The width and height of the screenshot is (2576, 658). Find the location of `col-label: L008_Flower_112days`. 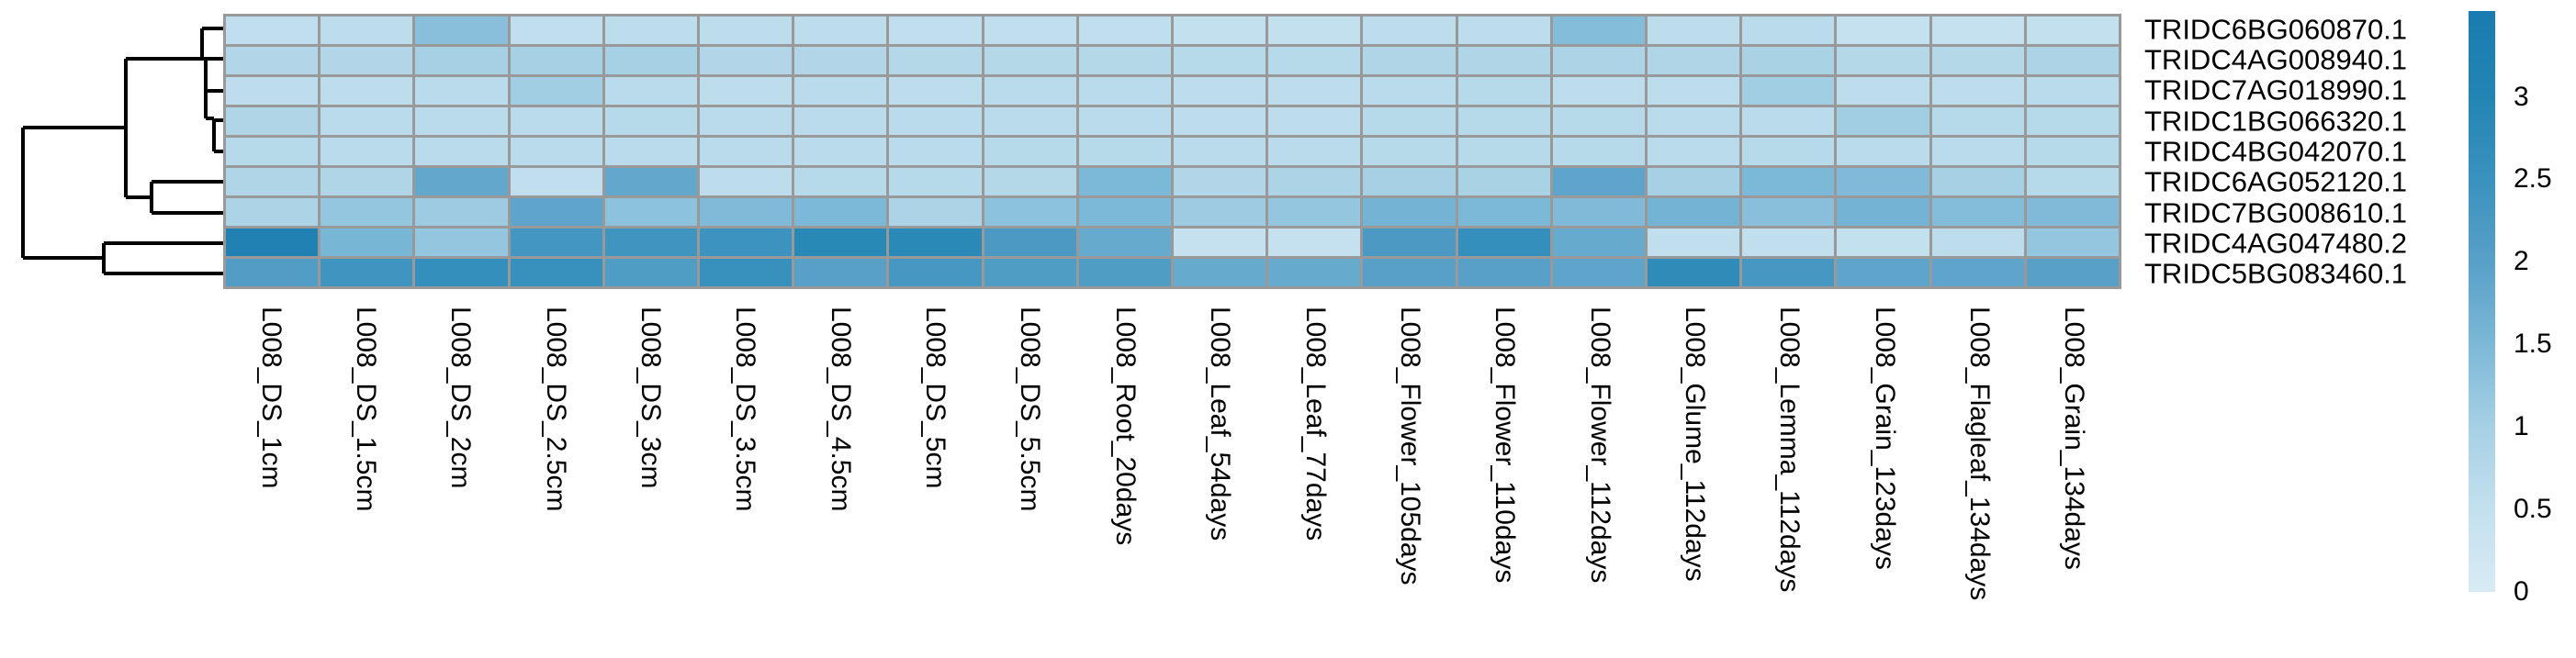

col-label: L008_Flower_112days is located at coordinates (1599, 445).